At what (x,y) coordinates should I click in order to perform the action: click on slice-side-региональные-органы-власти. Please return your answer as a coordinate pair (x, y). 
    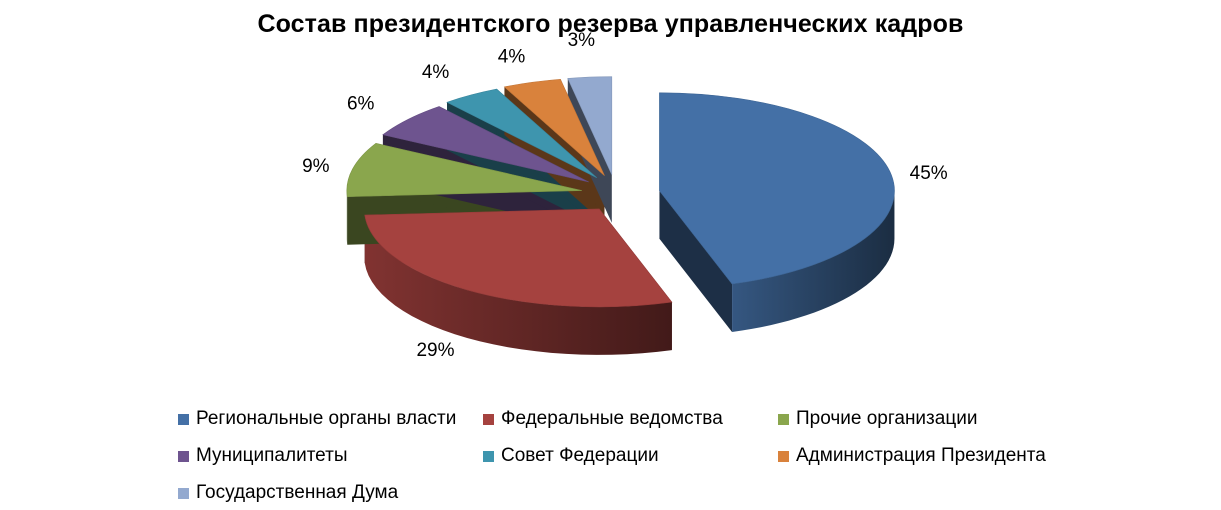
    Looking at the image, I should click on (813, 261).